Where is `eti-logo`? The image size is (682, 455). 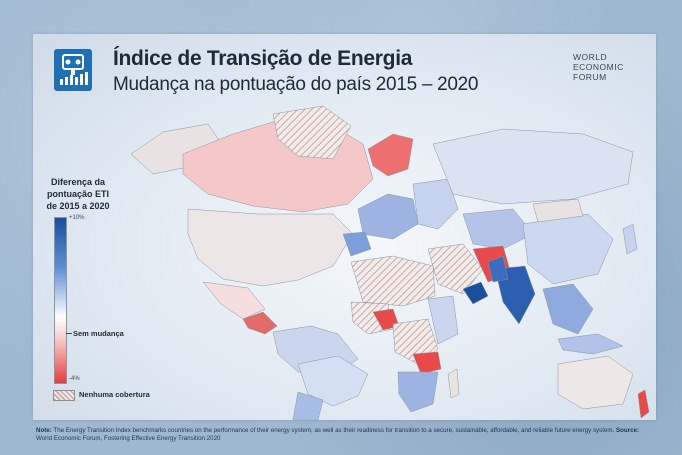 eti-logo is located at coordinates (73, 70).